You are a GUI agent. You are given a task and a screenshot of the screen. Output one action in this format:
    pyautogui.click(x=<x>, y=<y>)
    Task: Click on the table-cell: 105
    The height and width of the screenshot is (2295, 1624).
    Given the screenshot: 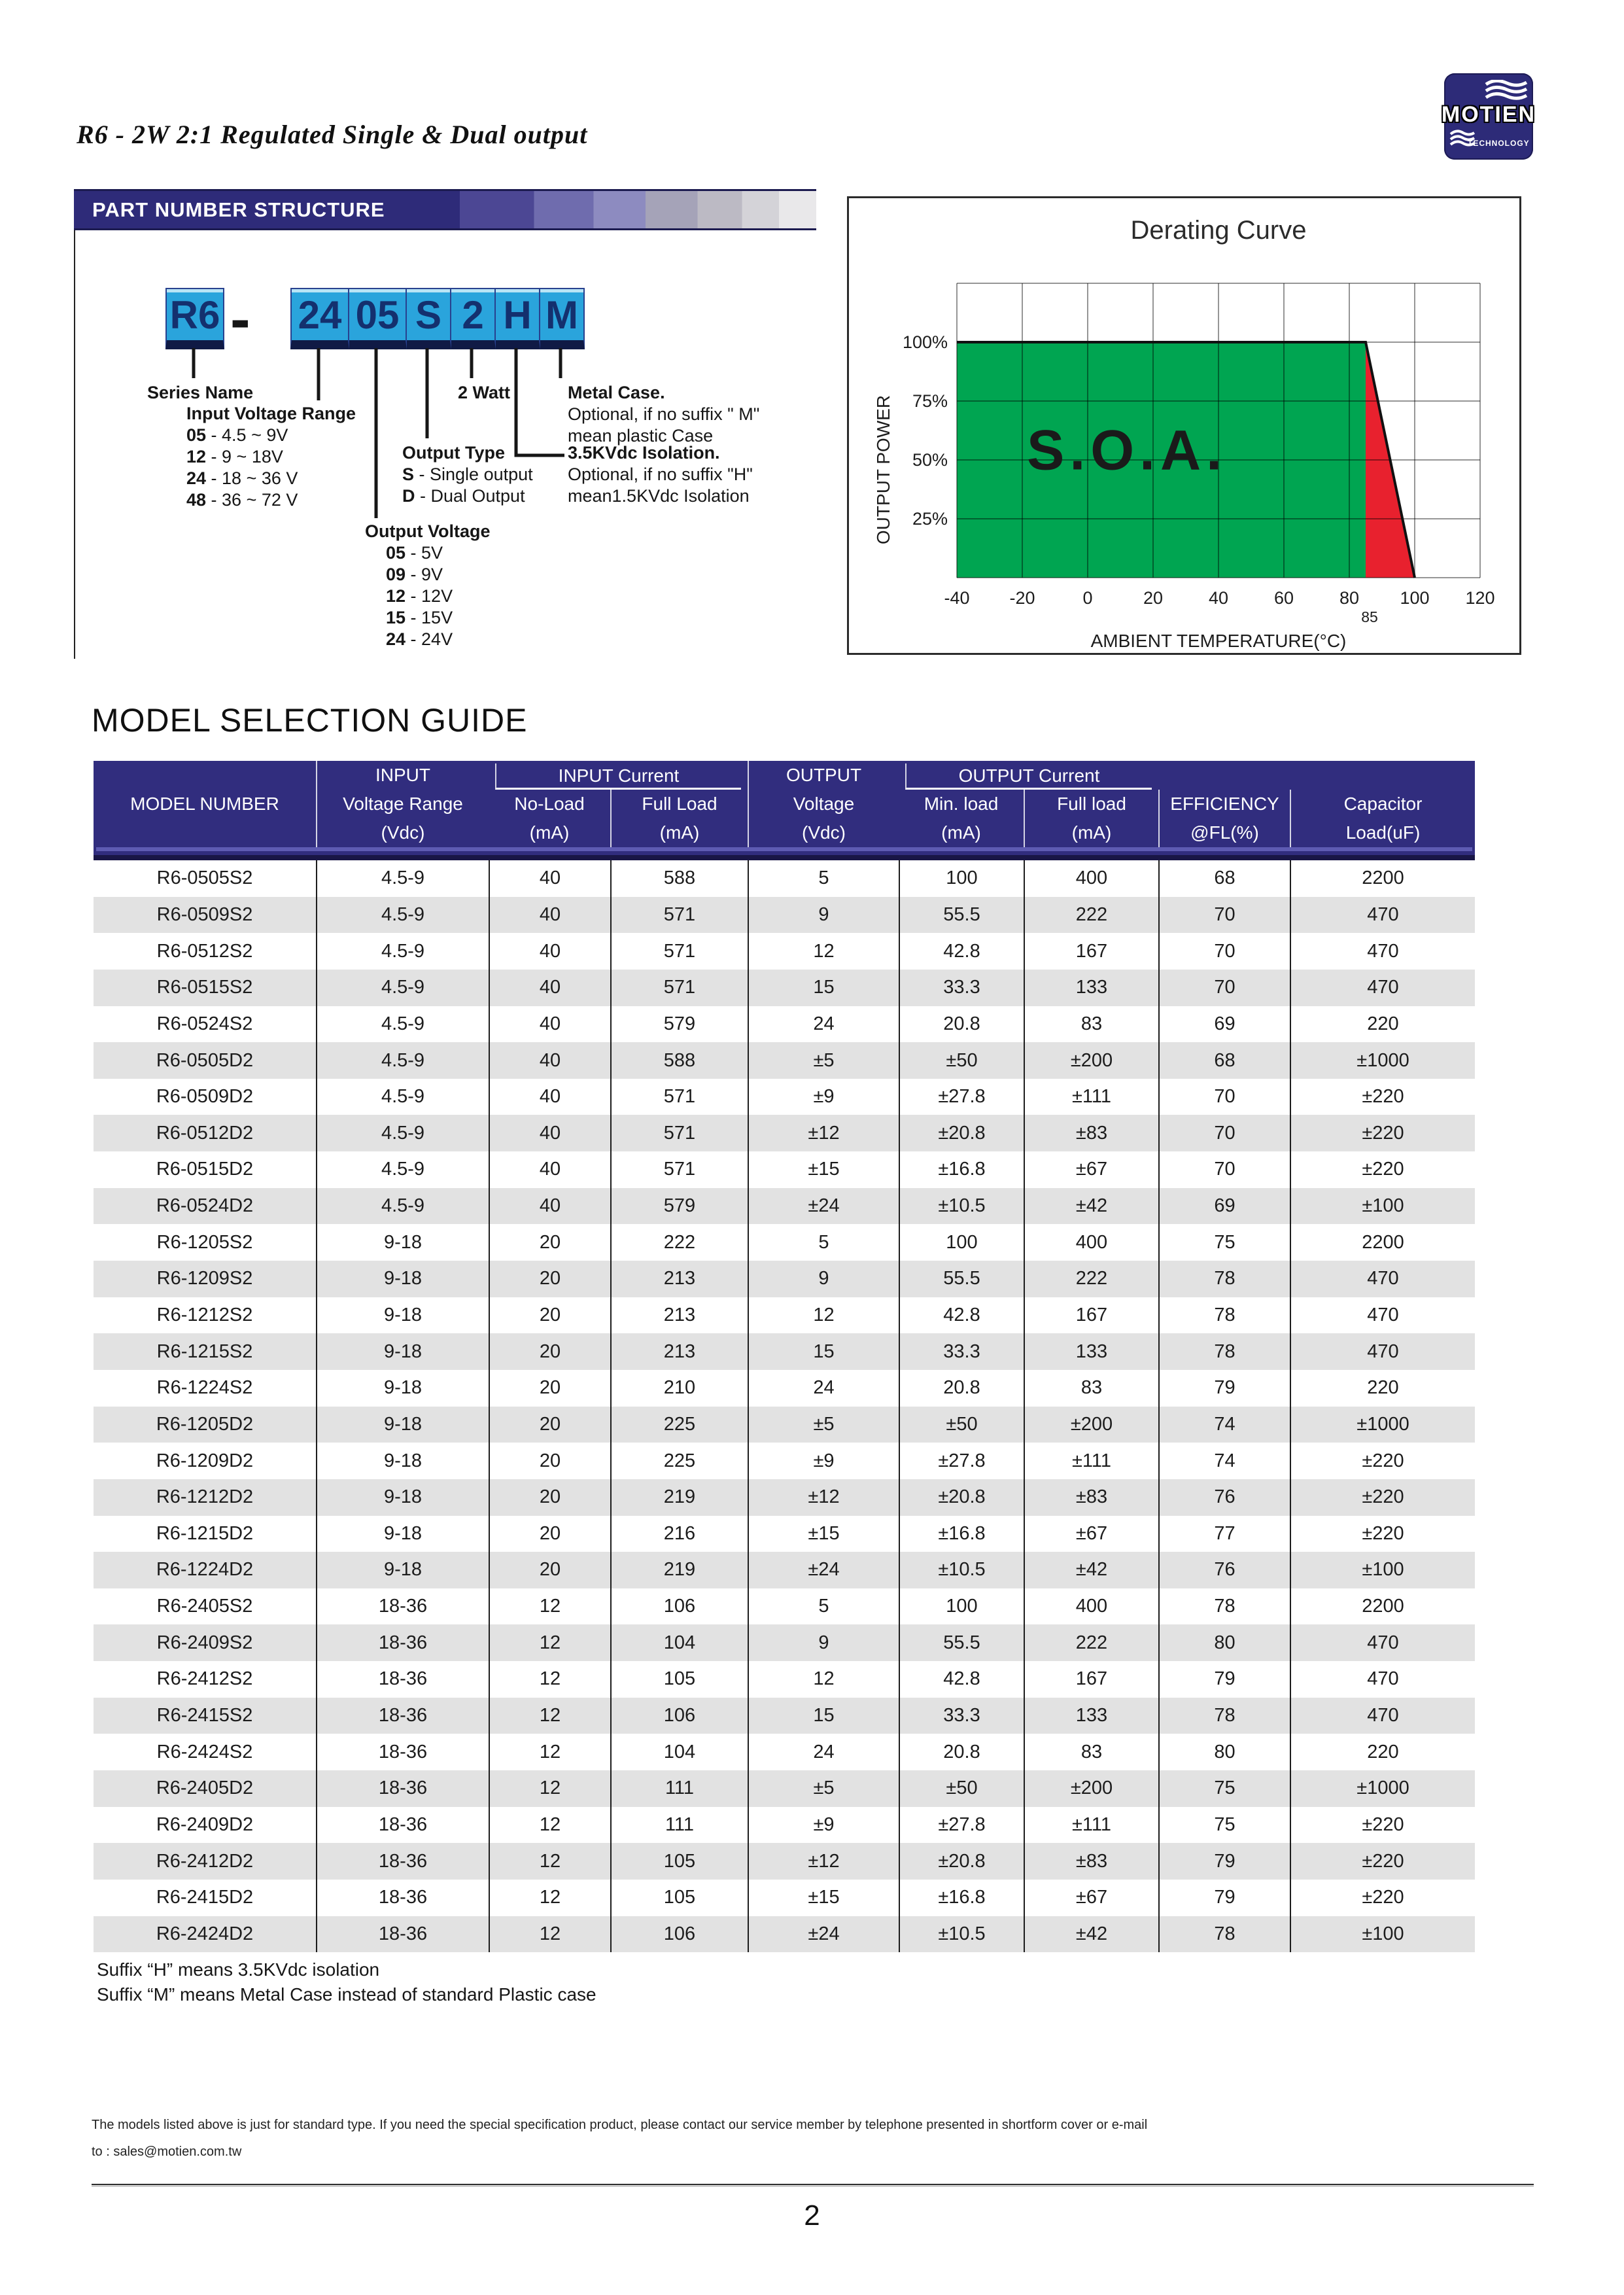 What is the action you would take?
    pyautogui.click(x=679, y=1679)
    